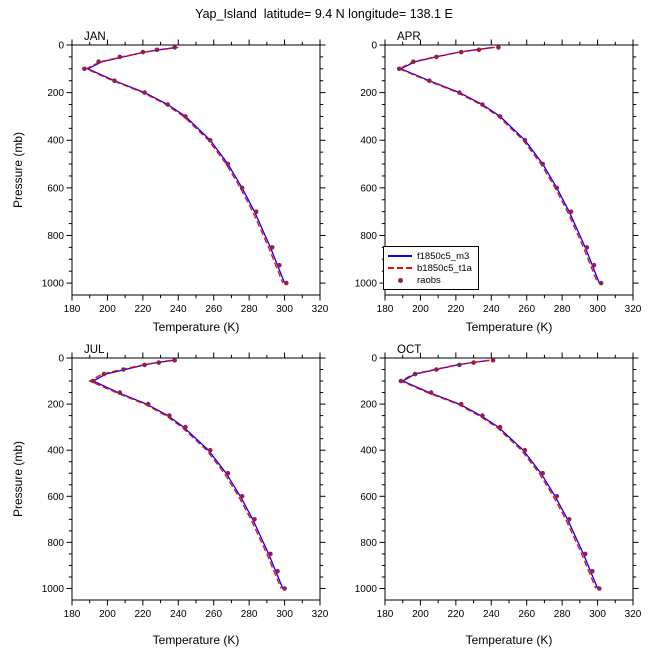 This screenshot has height=649, width=648. What do you see at coordinates (55, 236) in the screenshot?
I see `y-tick-label: 800` at bounding box center [55, 236].